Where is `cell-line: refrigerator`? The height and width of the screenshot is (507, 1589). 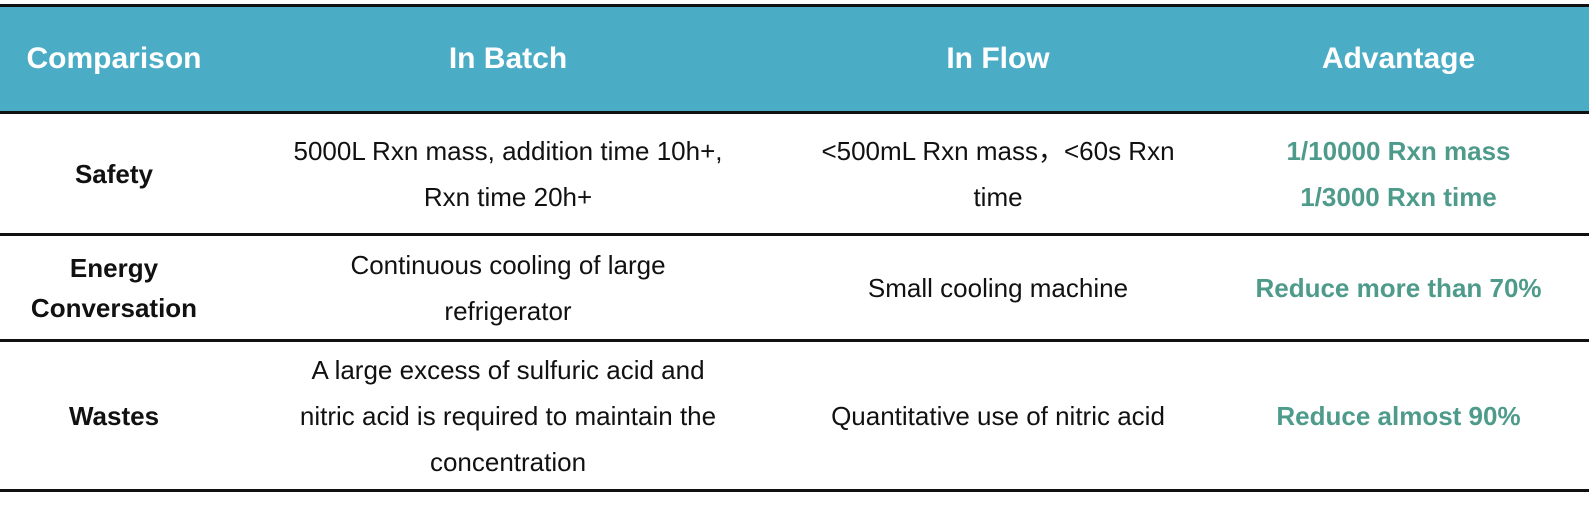
cell-line: refrigerator is located at coordinates (508, 310).